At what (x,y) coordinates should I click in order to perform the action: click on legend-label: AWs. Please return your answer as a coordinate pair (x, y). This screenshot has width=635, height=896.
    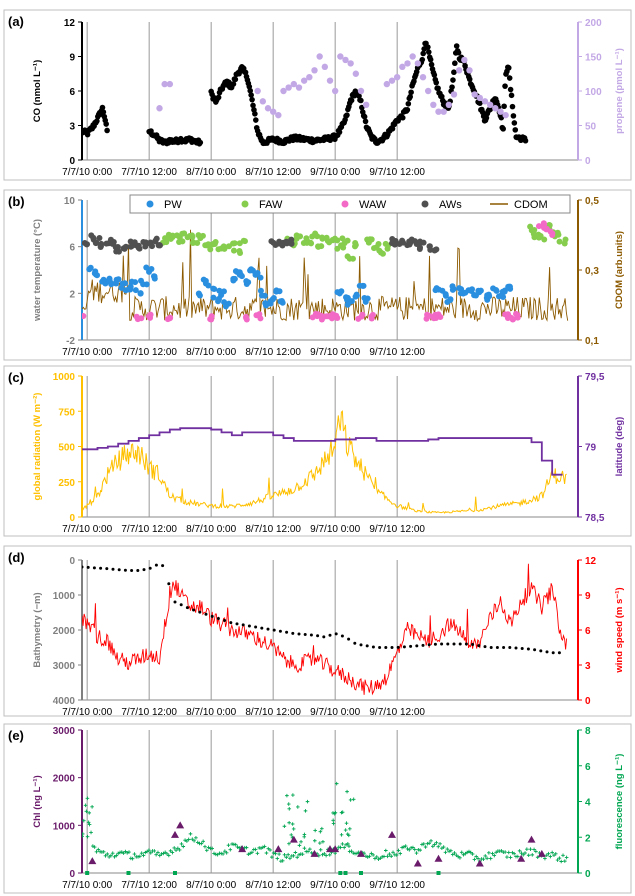
    Looking at the image, I should click on (450, 205).